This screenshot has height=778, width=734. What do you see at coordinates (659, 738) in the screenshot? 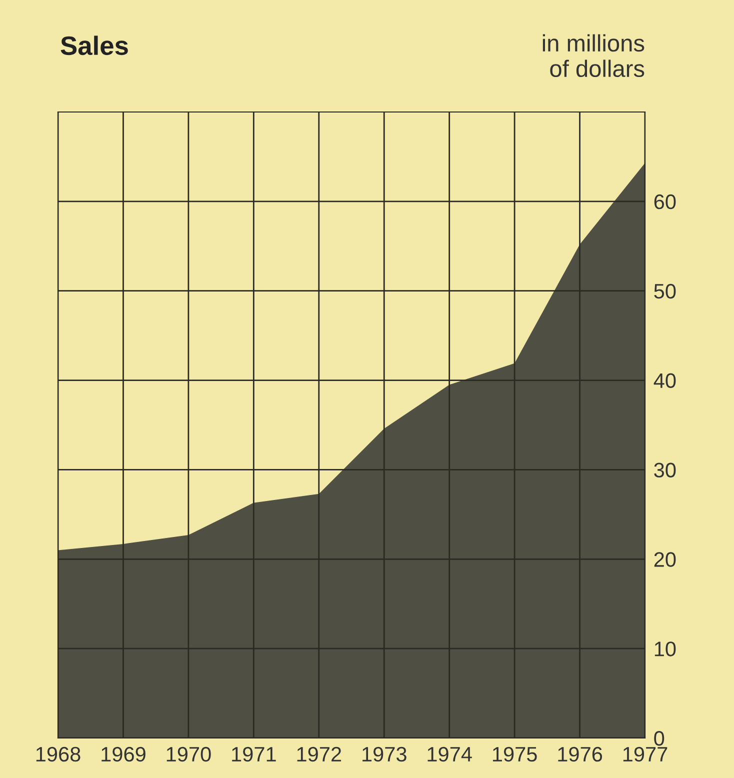
I see `y-tick-label: 0` at bounding box center [659, 738].